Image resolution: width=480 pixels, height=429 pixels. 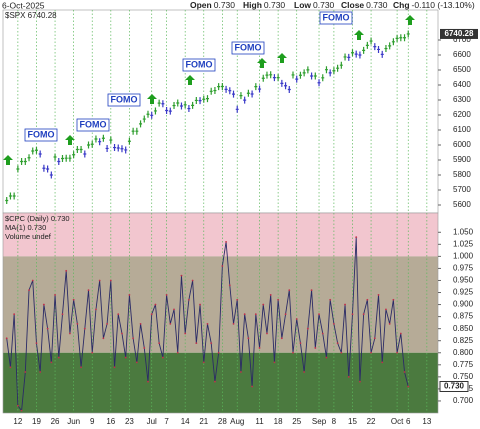 I want to click on y-tick-label: 1.050, so click(x=463, y=231).